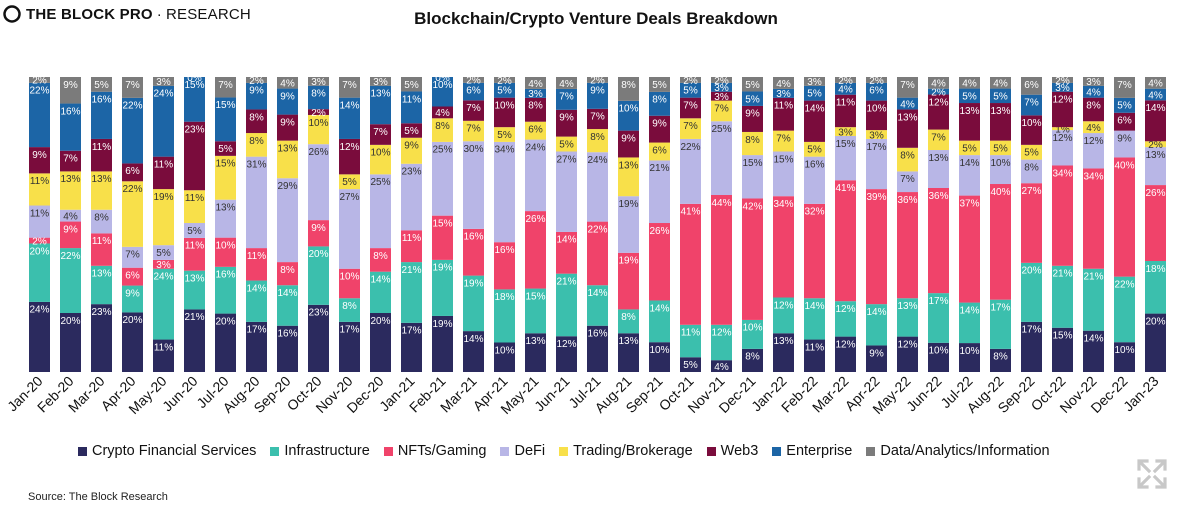 The height and width of the screenshot is (508, 1192). What do you see at coordinates (924, 394) in the screenshot?
I see `x-tick-label: Jun-22` at bounding box center [924, 394].